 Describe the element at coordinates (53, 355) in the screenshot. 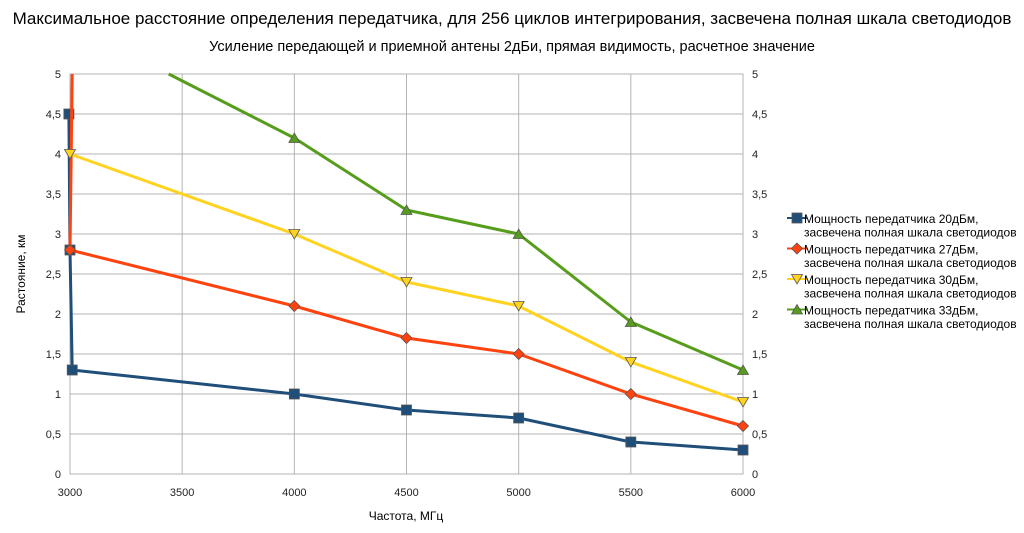

I see `y-tick-label: 1,5` at that location.